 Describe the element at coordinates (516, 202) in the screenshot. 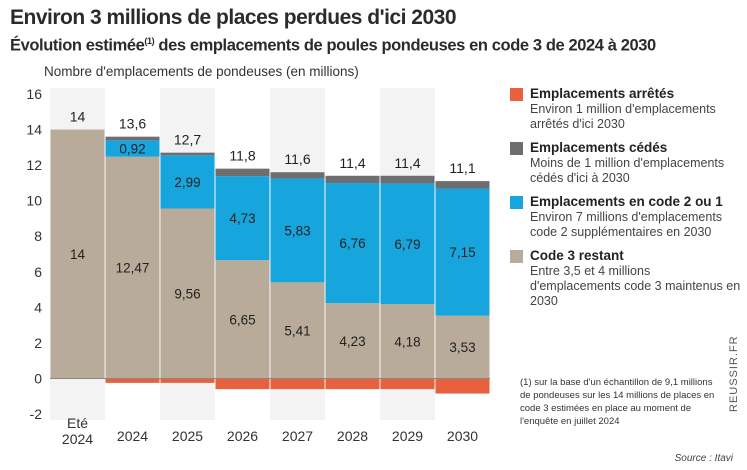

I see `legend-swatch-code2` at that location.